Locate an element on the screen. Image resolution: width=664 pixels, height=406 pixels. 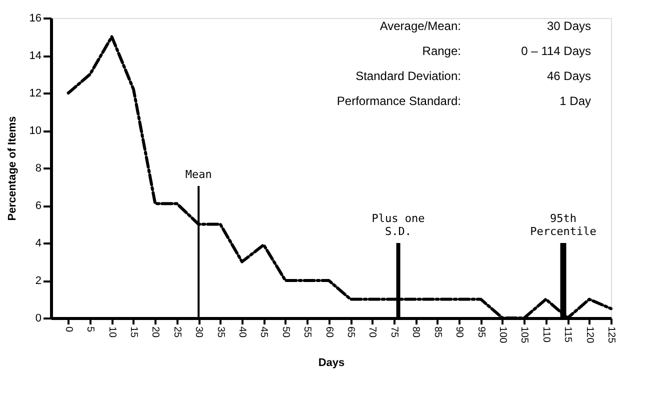
annotation: Standard Deviation: is located at coordinates (408, 76).